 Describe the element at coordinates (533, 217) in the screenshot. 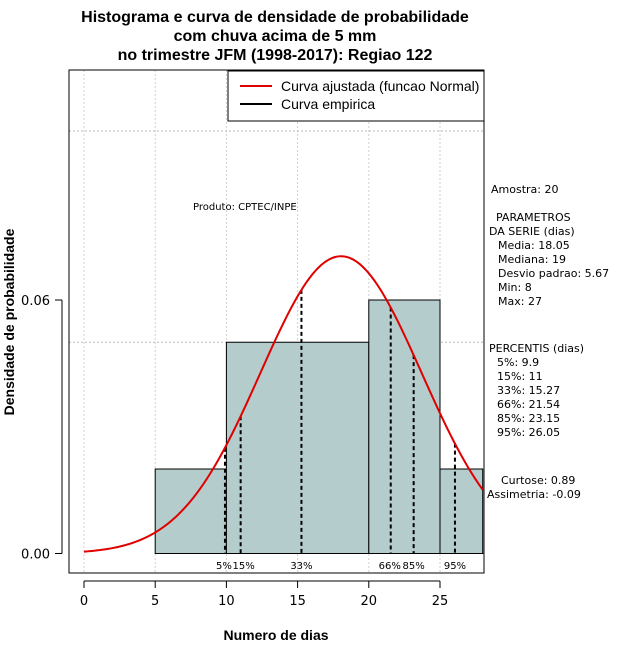

I see `stat-params-title-1: PARAMETROS` at that location.